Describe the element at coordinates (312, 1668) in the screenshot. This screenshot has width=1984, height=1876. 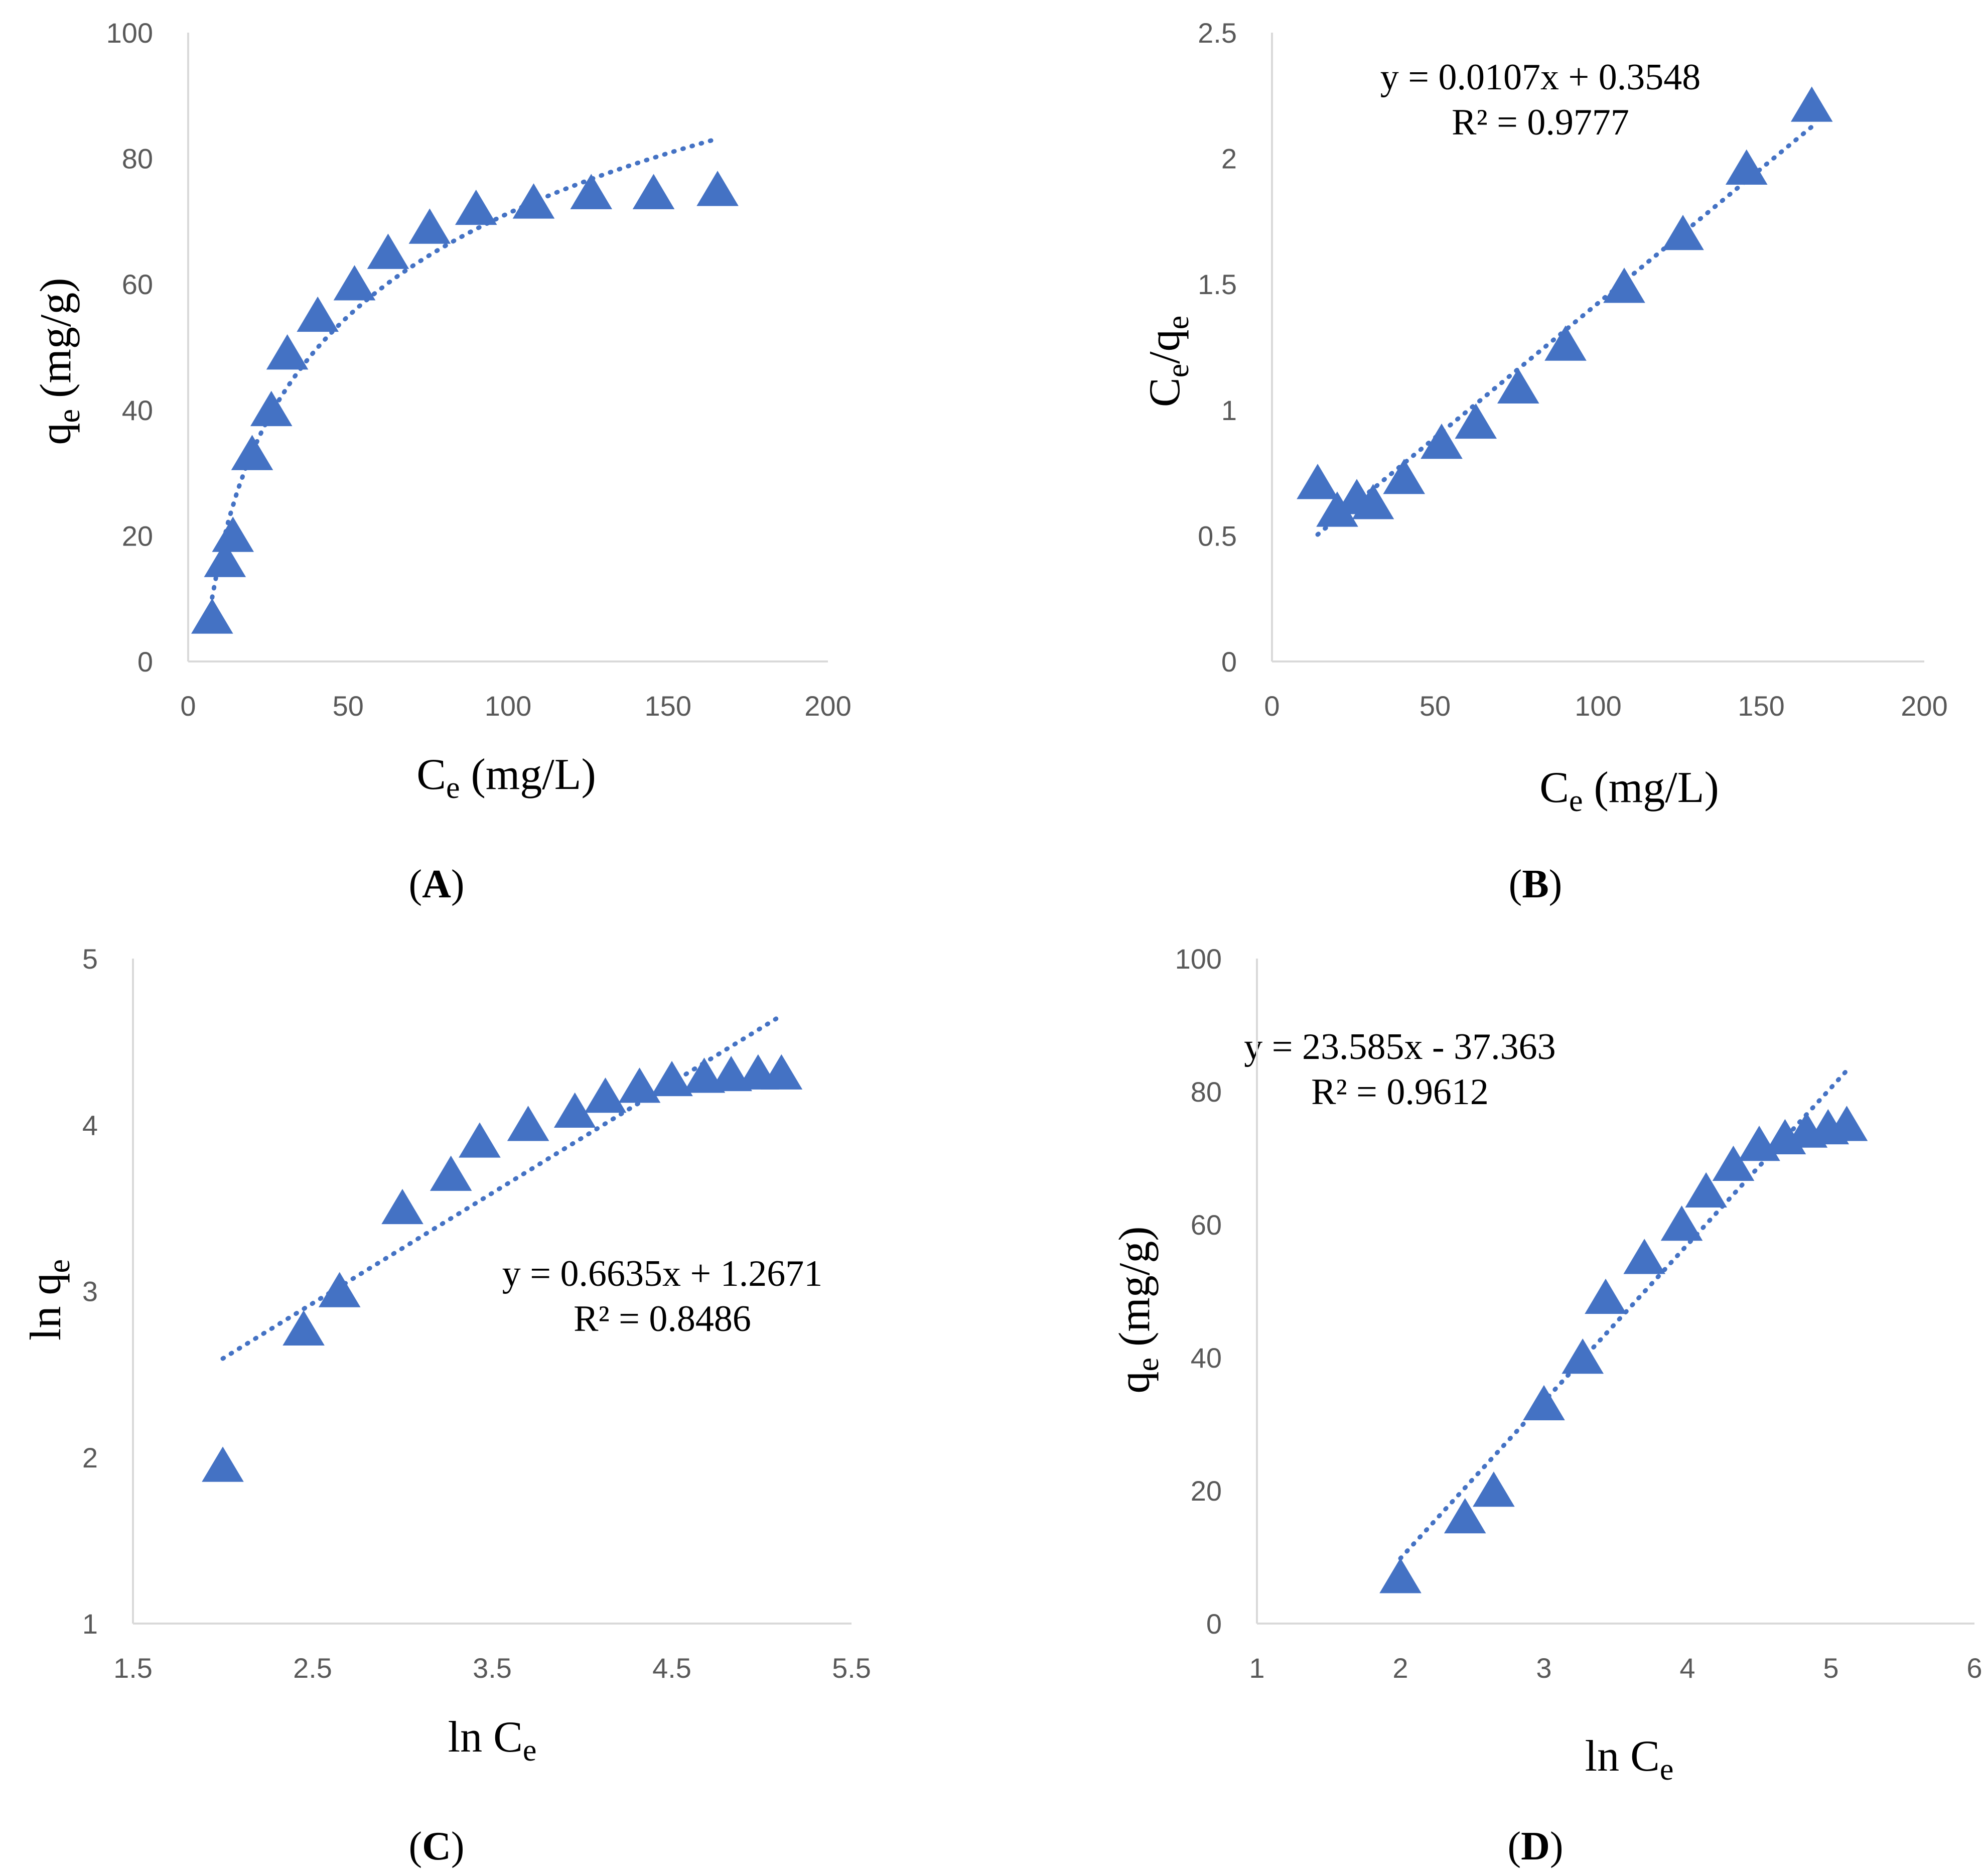
I see `panel-c-x-tick-label: 2.5` at that location.